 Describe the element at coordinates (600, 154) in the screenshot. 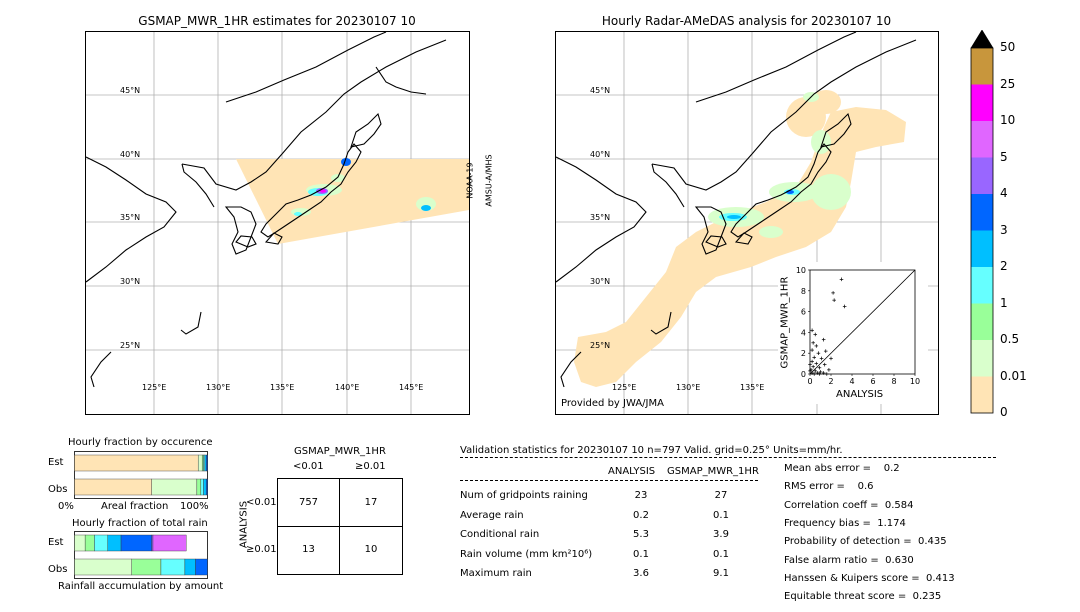

I see `right-lat-label: 40°N` at that location.